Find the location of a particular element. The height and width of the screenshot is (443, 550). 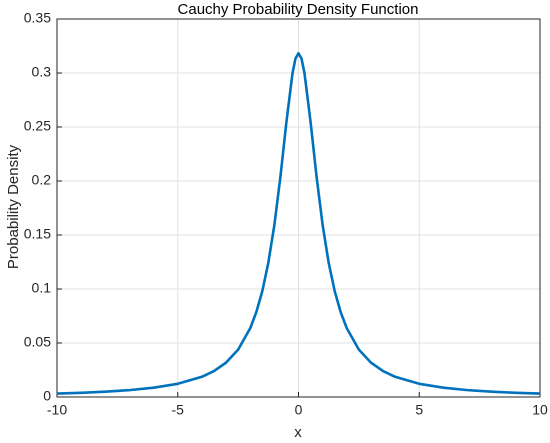

x-tick-label: 5 is located at coordinates (419, 410).